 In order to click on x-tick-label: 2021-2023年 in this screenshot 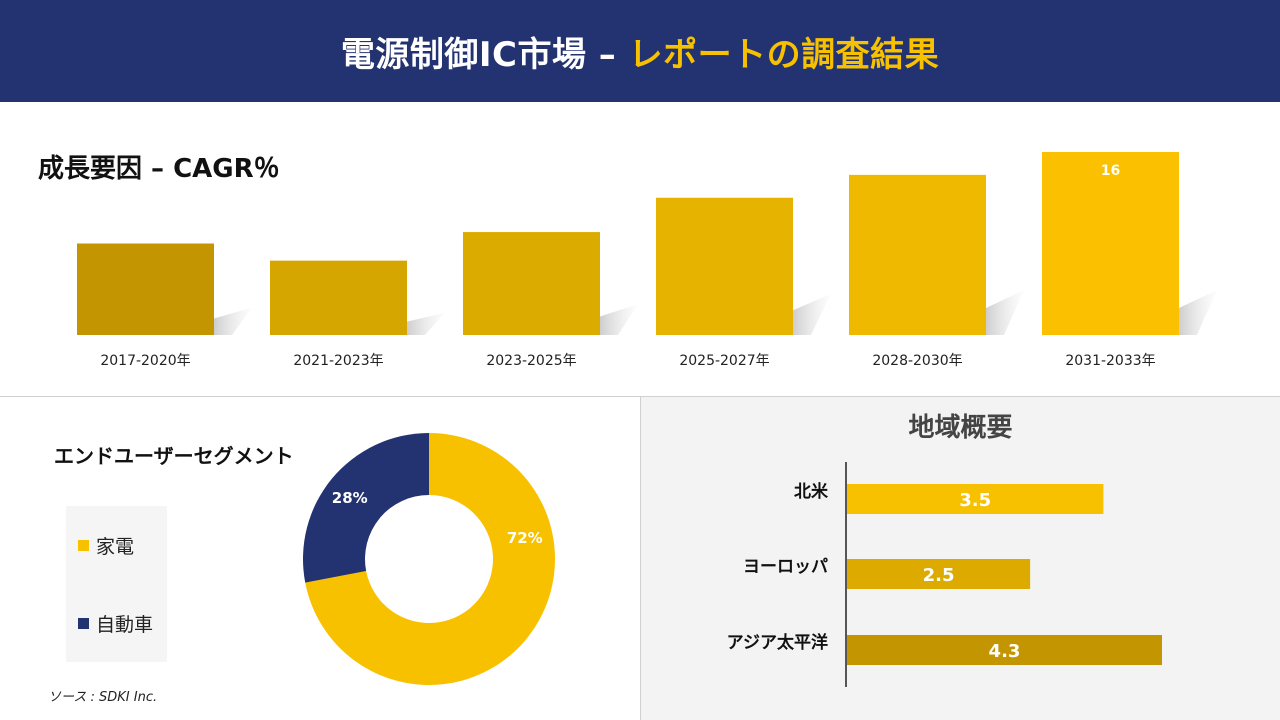, I will do `click(338, 361)`.